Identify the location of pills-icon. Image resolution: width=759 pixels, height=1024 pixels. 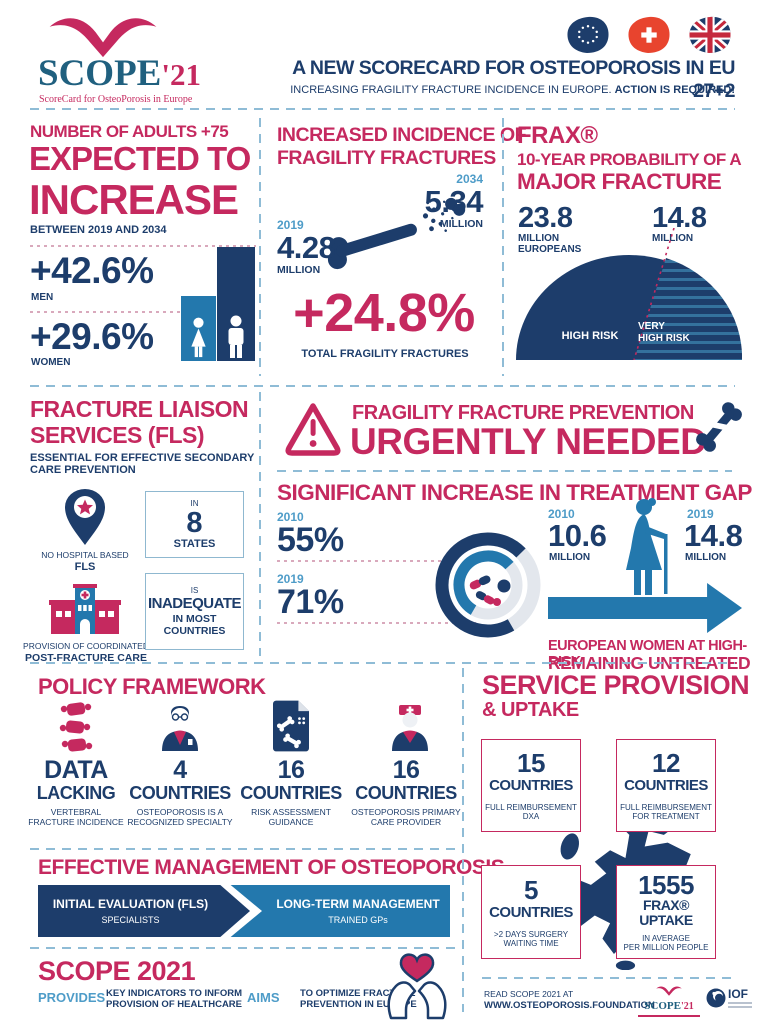
(490, 590).